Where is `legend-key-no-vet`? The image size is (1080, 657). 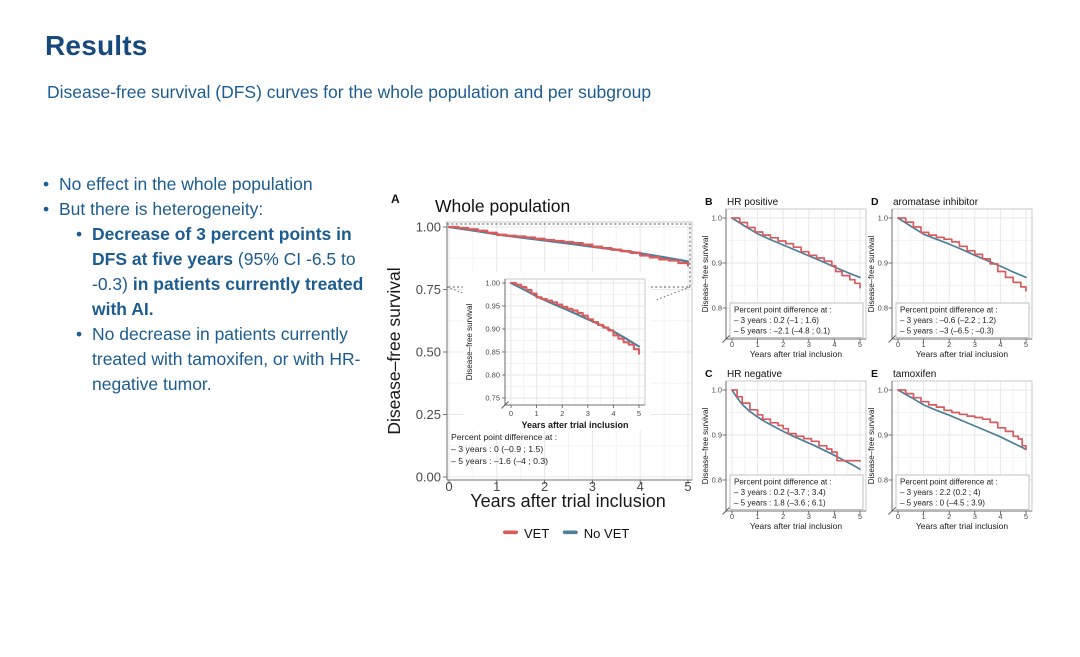
legend-key-no-vet is located at coordinates (570, 532).